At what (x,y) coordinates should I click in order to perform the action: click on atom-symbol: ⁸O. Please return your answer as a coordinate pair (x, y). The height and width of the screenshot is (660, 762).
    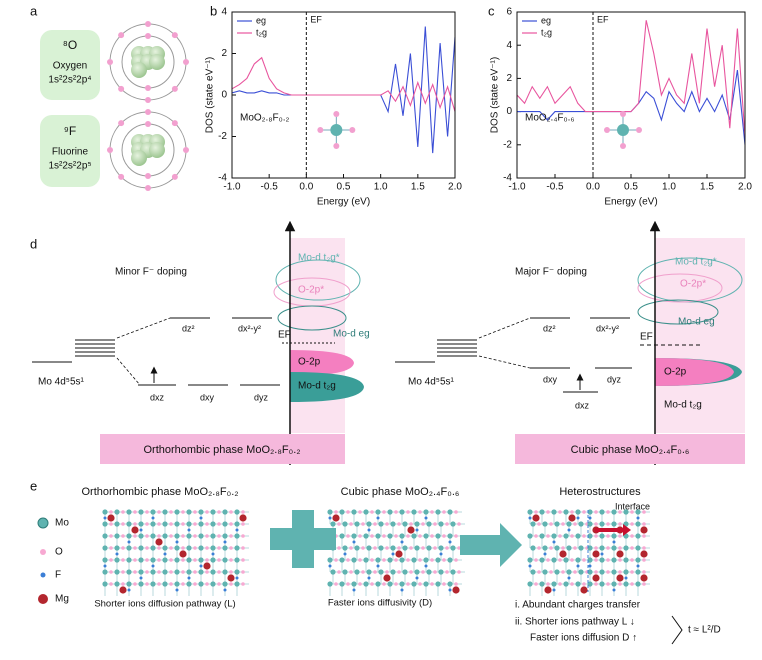
    Looking at the image, I should click on (70, 45).